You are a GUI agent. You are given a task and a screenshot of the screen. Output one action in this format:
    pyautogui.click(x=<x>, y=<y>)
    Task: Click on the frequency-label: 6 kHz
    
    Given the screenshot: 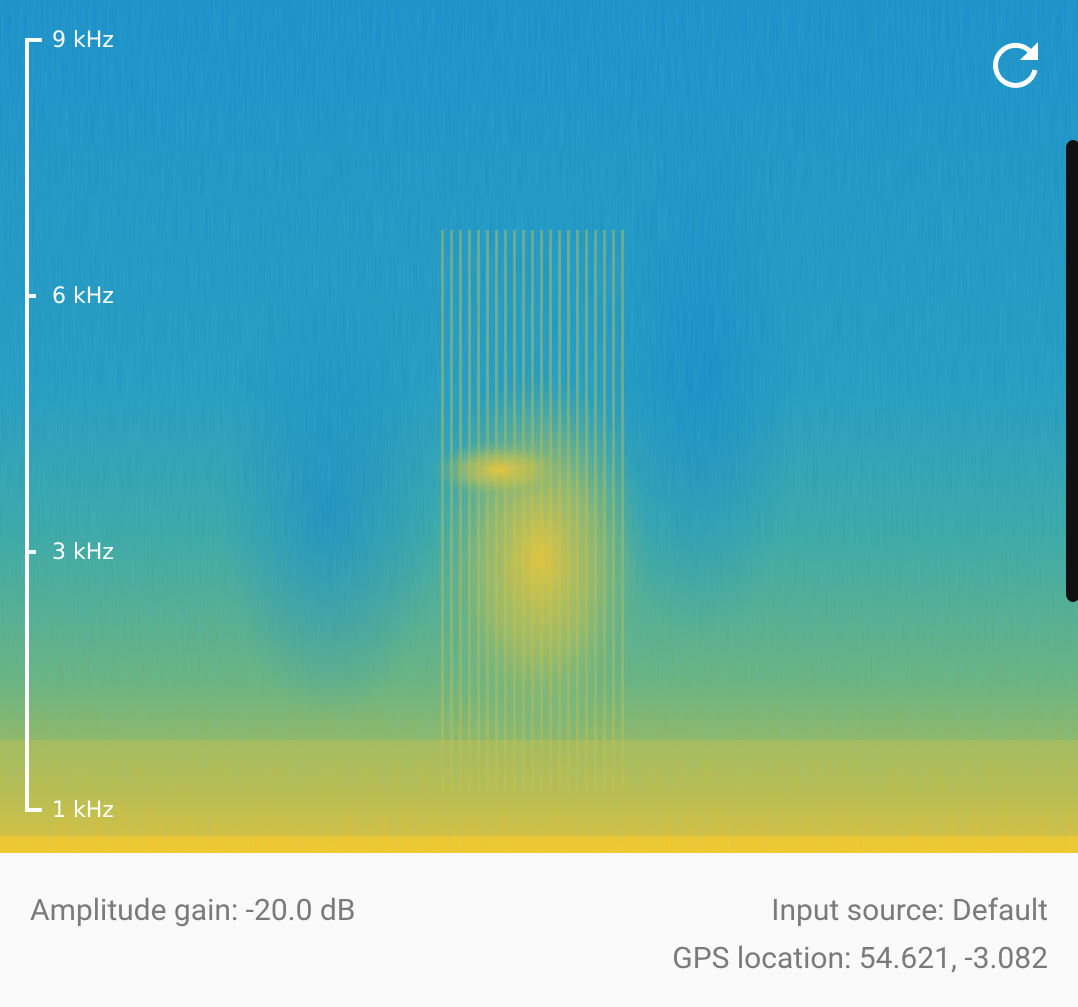 What is the action you would take?
    pyautogui.click(x=83, y=296)
    